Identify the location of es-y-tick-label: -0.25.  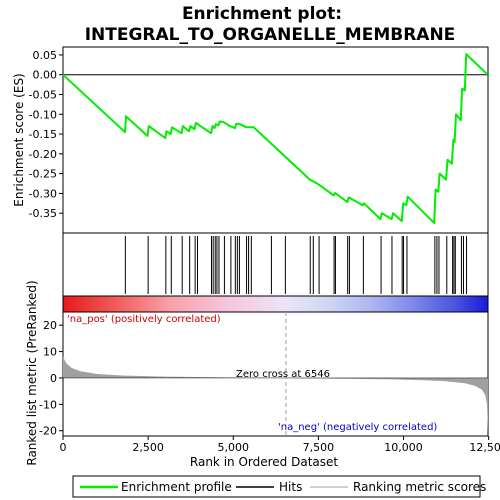
(43, 174).